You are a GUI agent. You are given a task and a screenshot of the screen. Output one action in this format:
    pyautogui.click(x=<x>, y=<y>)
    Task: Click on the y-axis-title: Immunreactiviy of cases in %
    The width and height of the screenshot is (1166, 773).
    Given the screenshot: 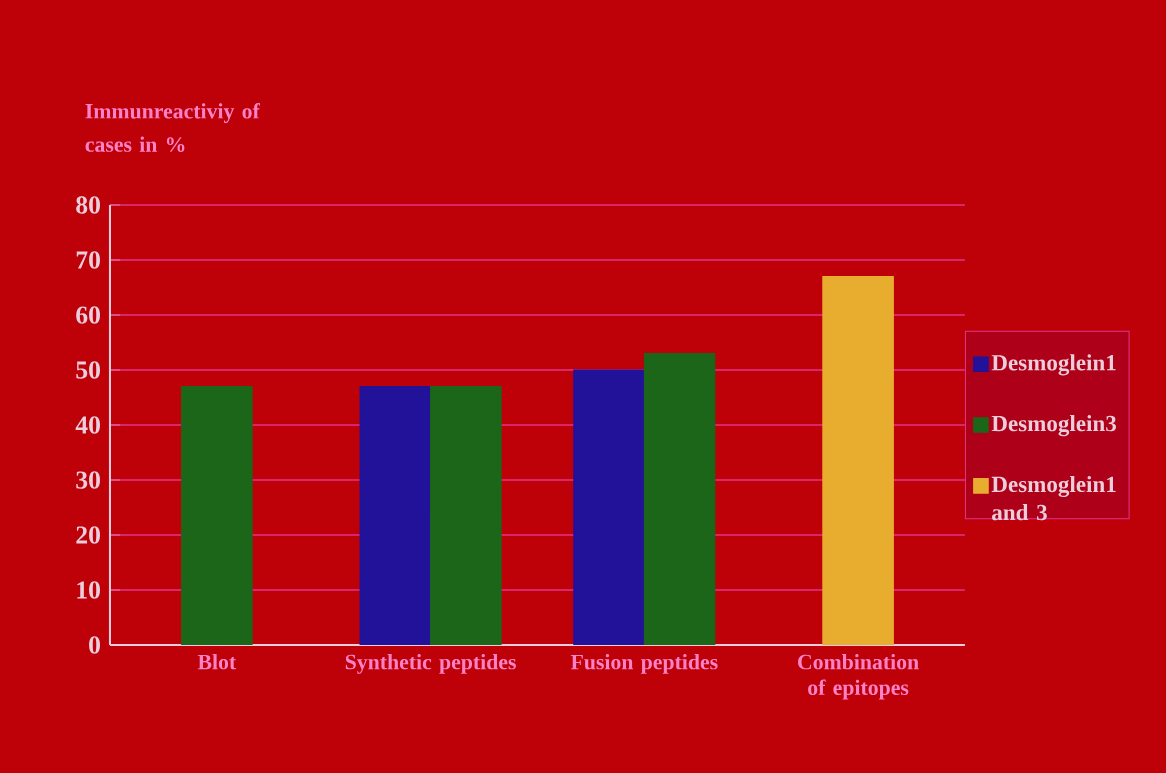 What is the action you would take?
    pyautogui.click(x=172, y=127)
    